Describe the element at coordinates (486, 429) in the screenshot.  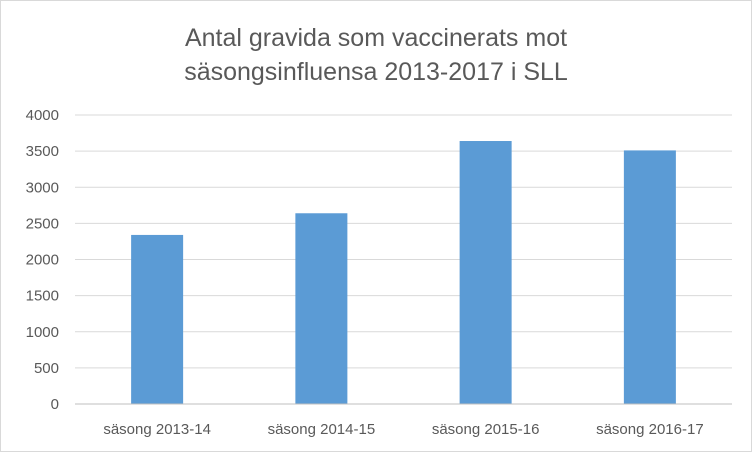
I see `x-category-label: säsong 2015-16` at that location.